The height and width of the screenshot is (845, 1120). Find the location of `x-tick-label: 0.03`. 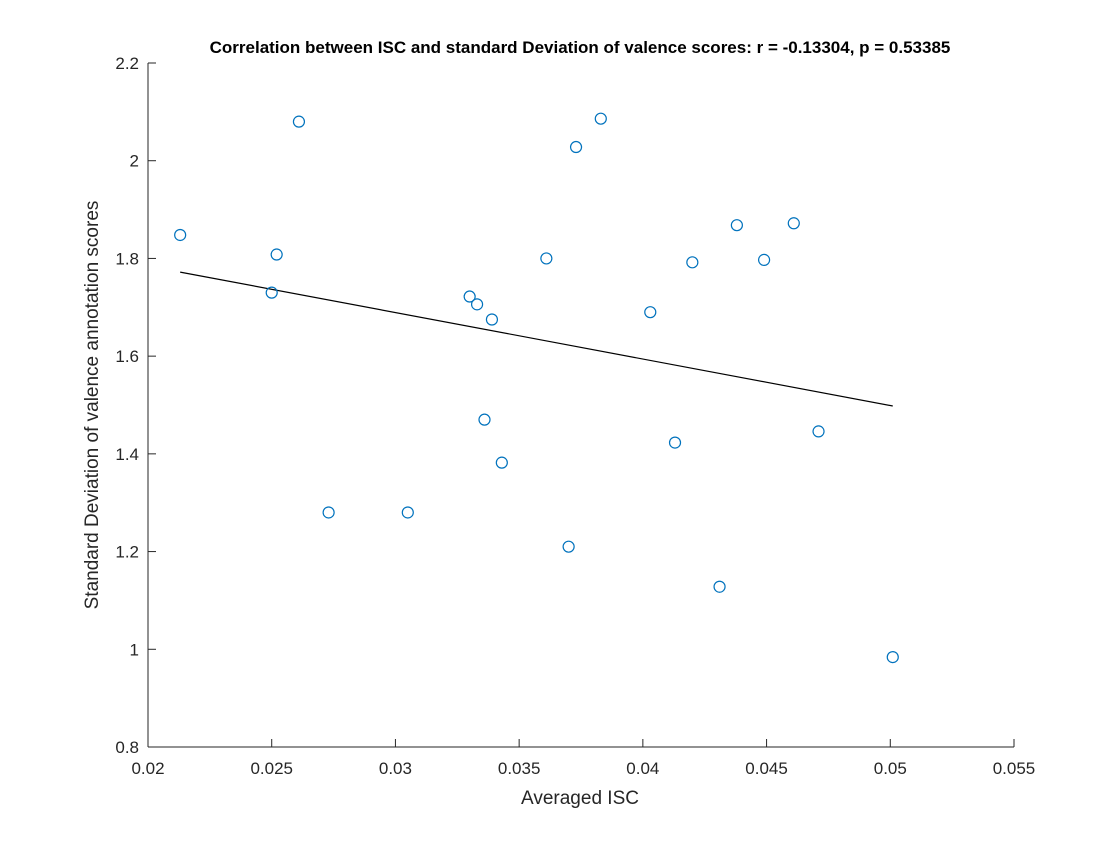

x-tick-label: 0.03 is located at coordinates (395, 768).